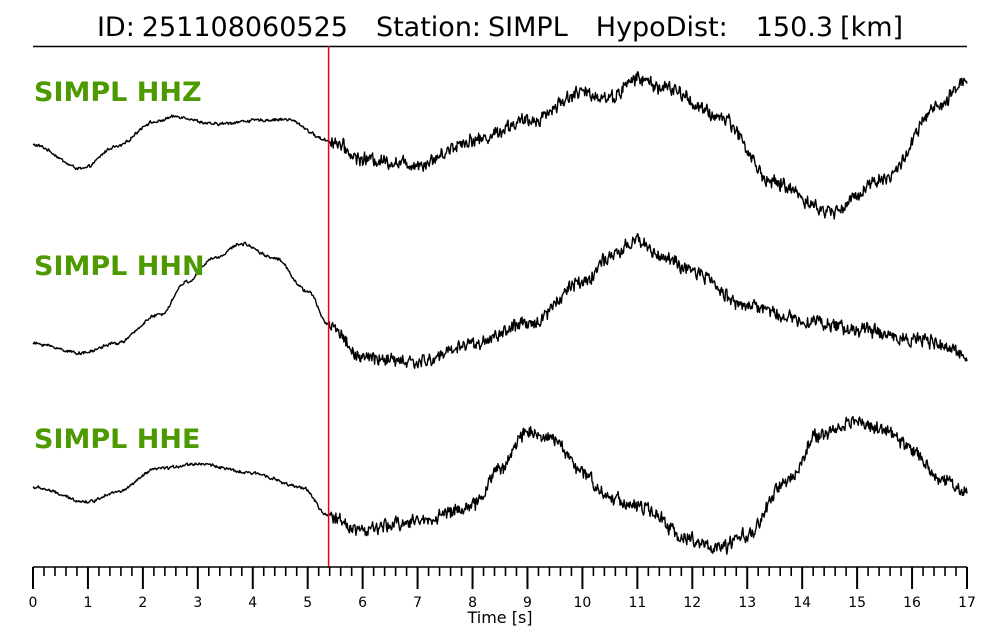  What do you see at coordinates (117, 439) in the screenshot?
I see `trace-label-hhe: SIMPL HHE` at bounding box center [117, 439].